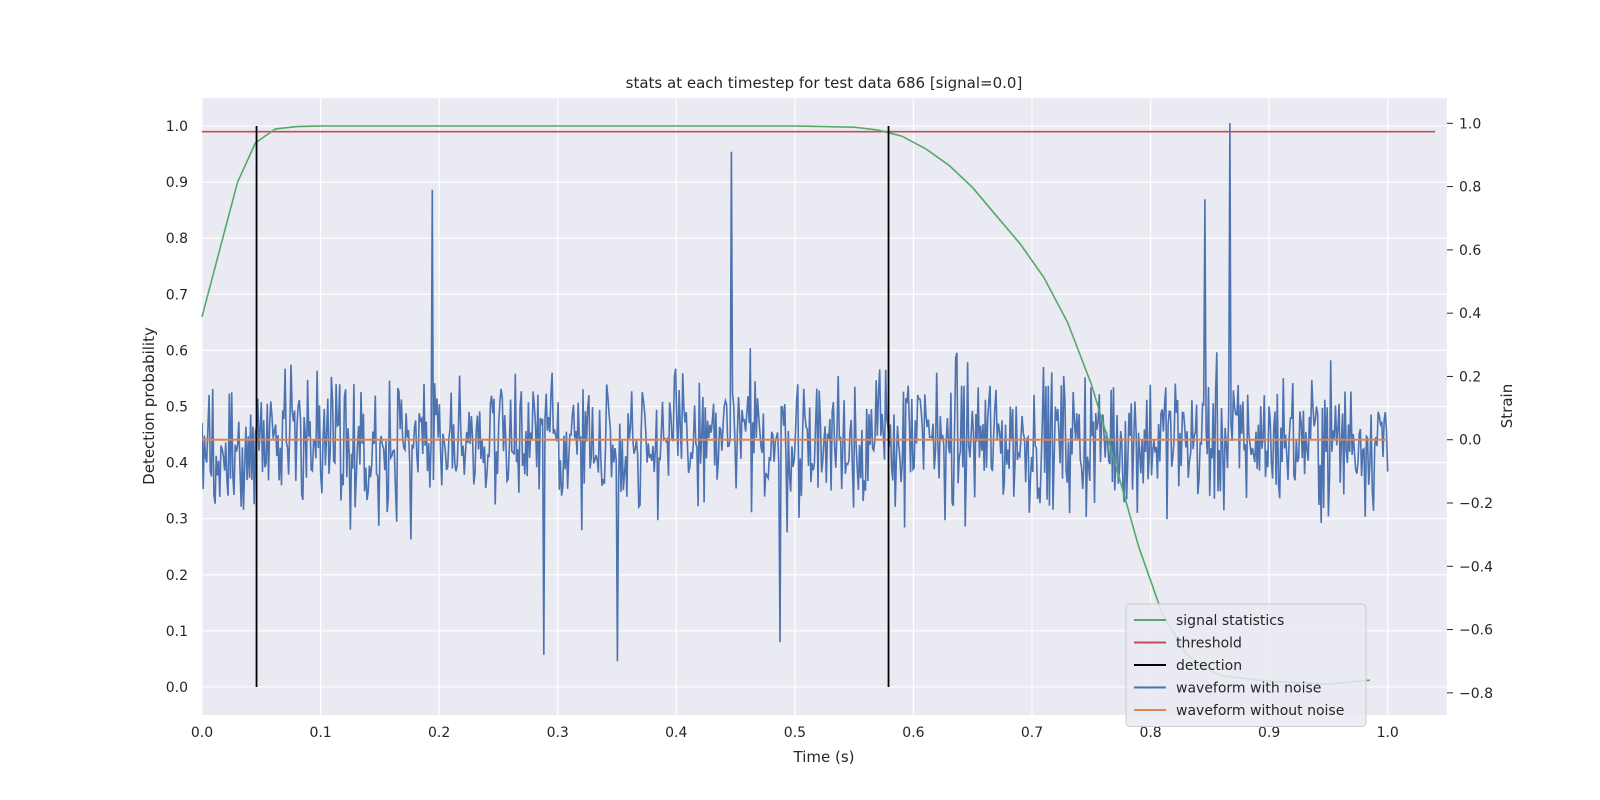  Describe the element at coordinates (177, 295) in the screenshot. I see `y-tick-label: 0.7` at that location.